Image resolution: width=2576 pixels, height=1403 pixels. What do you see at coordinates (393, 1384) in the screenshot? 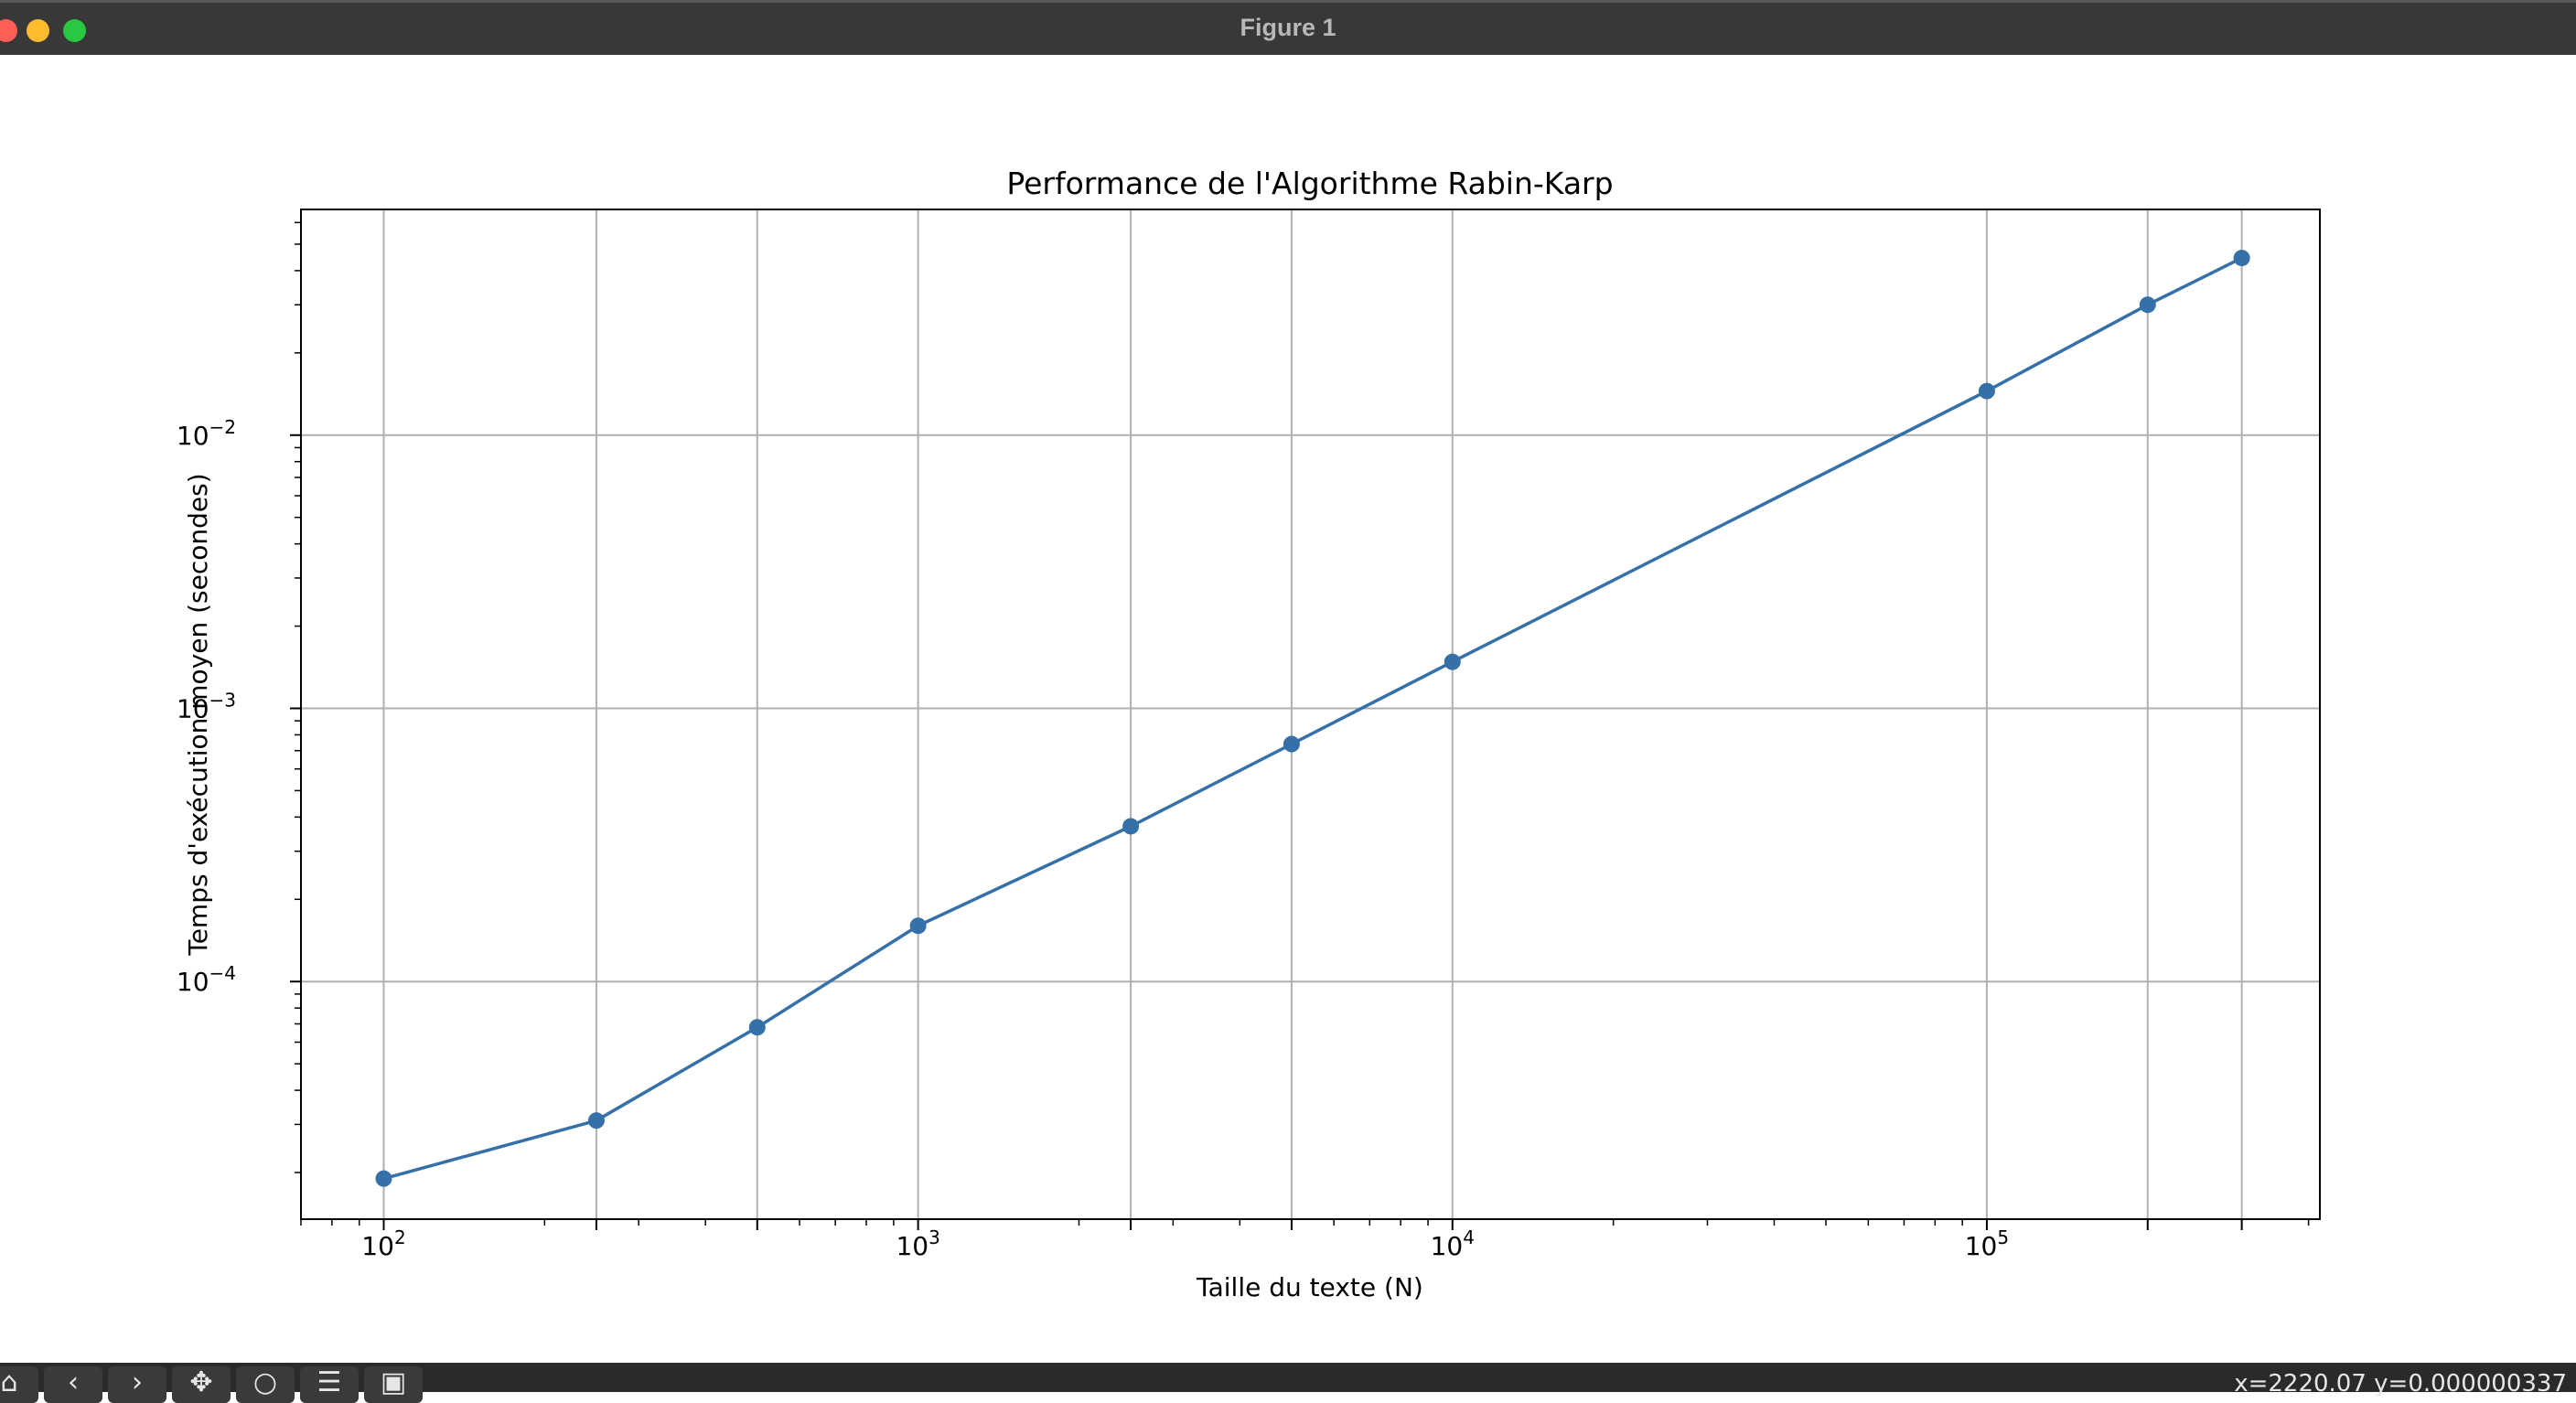
I see `save-icon: ▣` at bounding box center [393, 1384].